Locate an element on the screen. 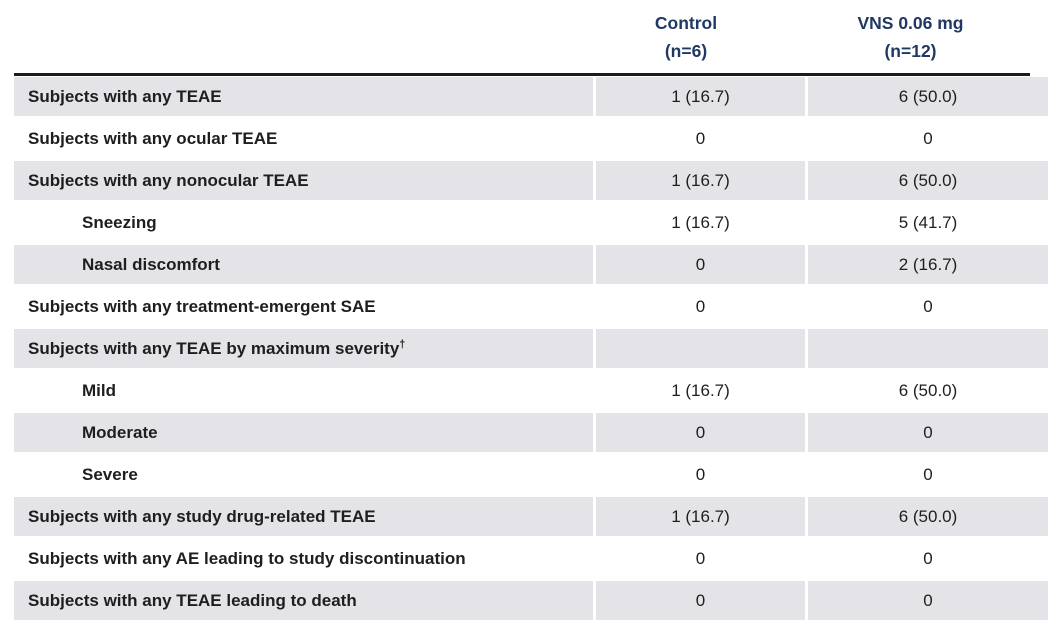 The width and height of the screenshot is (1055, 623). row-label-text: Subjects with any treatment-emergent SAE is located at coordinates (202, 306).